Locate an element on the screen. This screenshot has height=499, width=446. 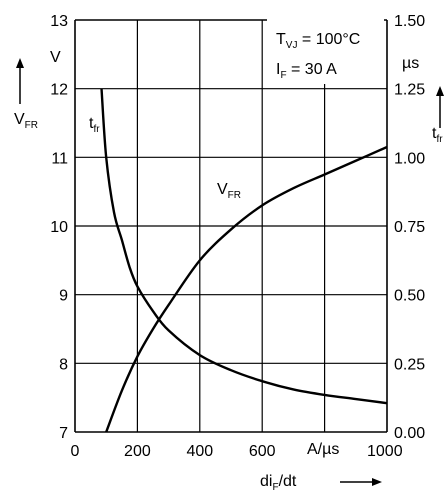
y-left-tick-label: 9 is located at coordinates (63, 296).